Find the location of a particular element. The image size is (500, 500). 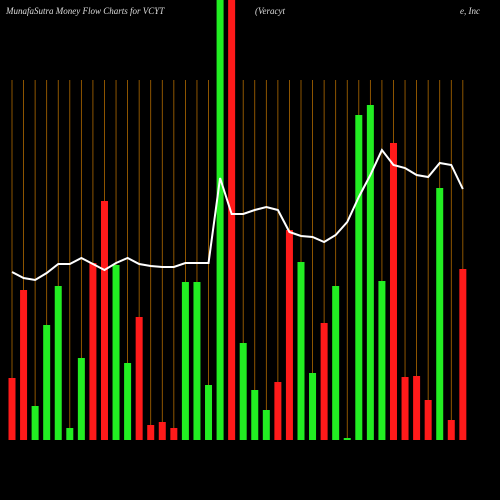

chart-subtitle: (Veracyt is located at coordinates (270, 11).